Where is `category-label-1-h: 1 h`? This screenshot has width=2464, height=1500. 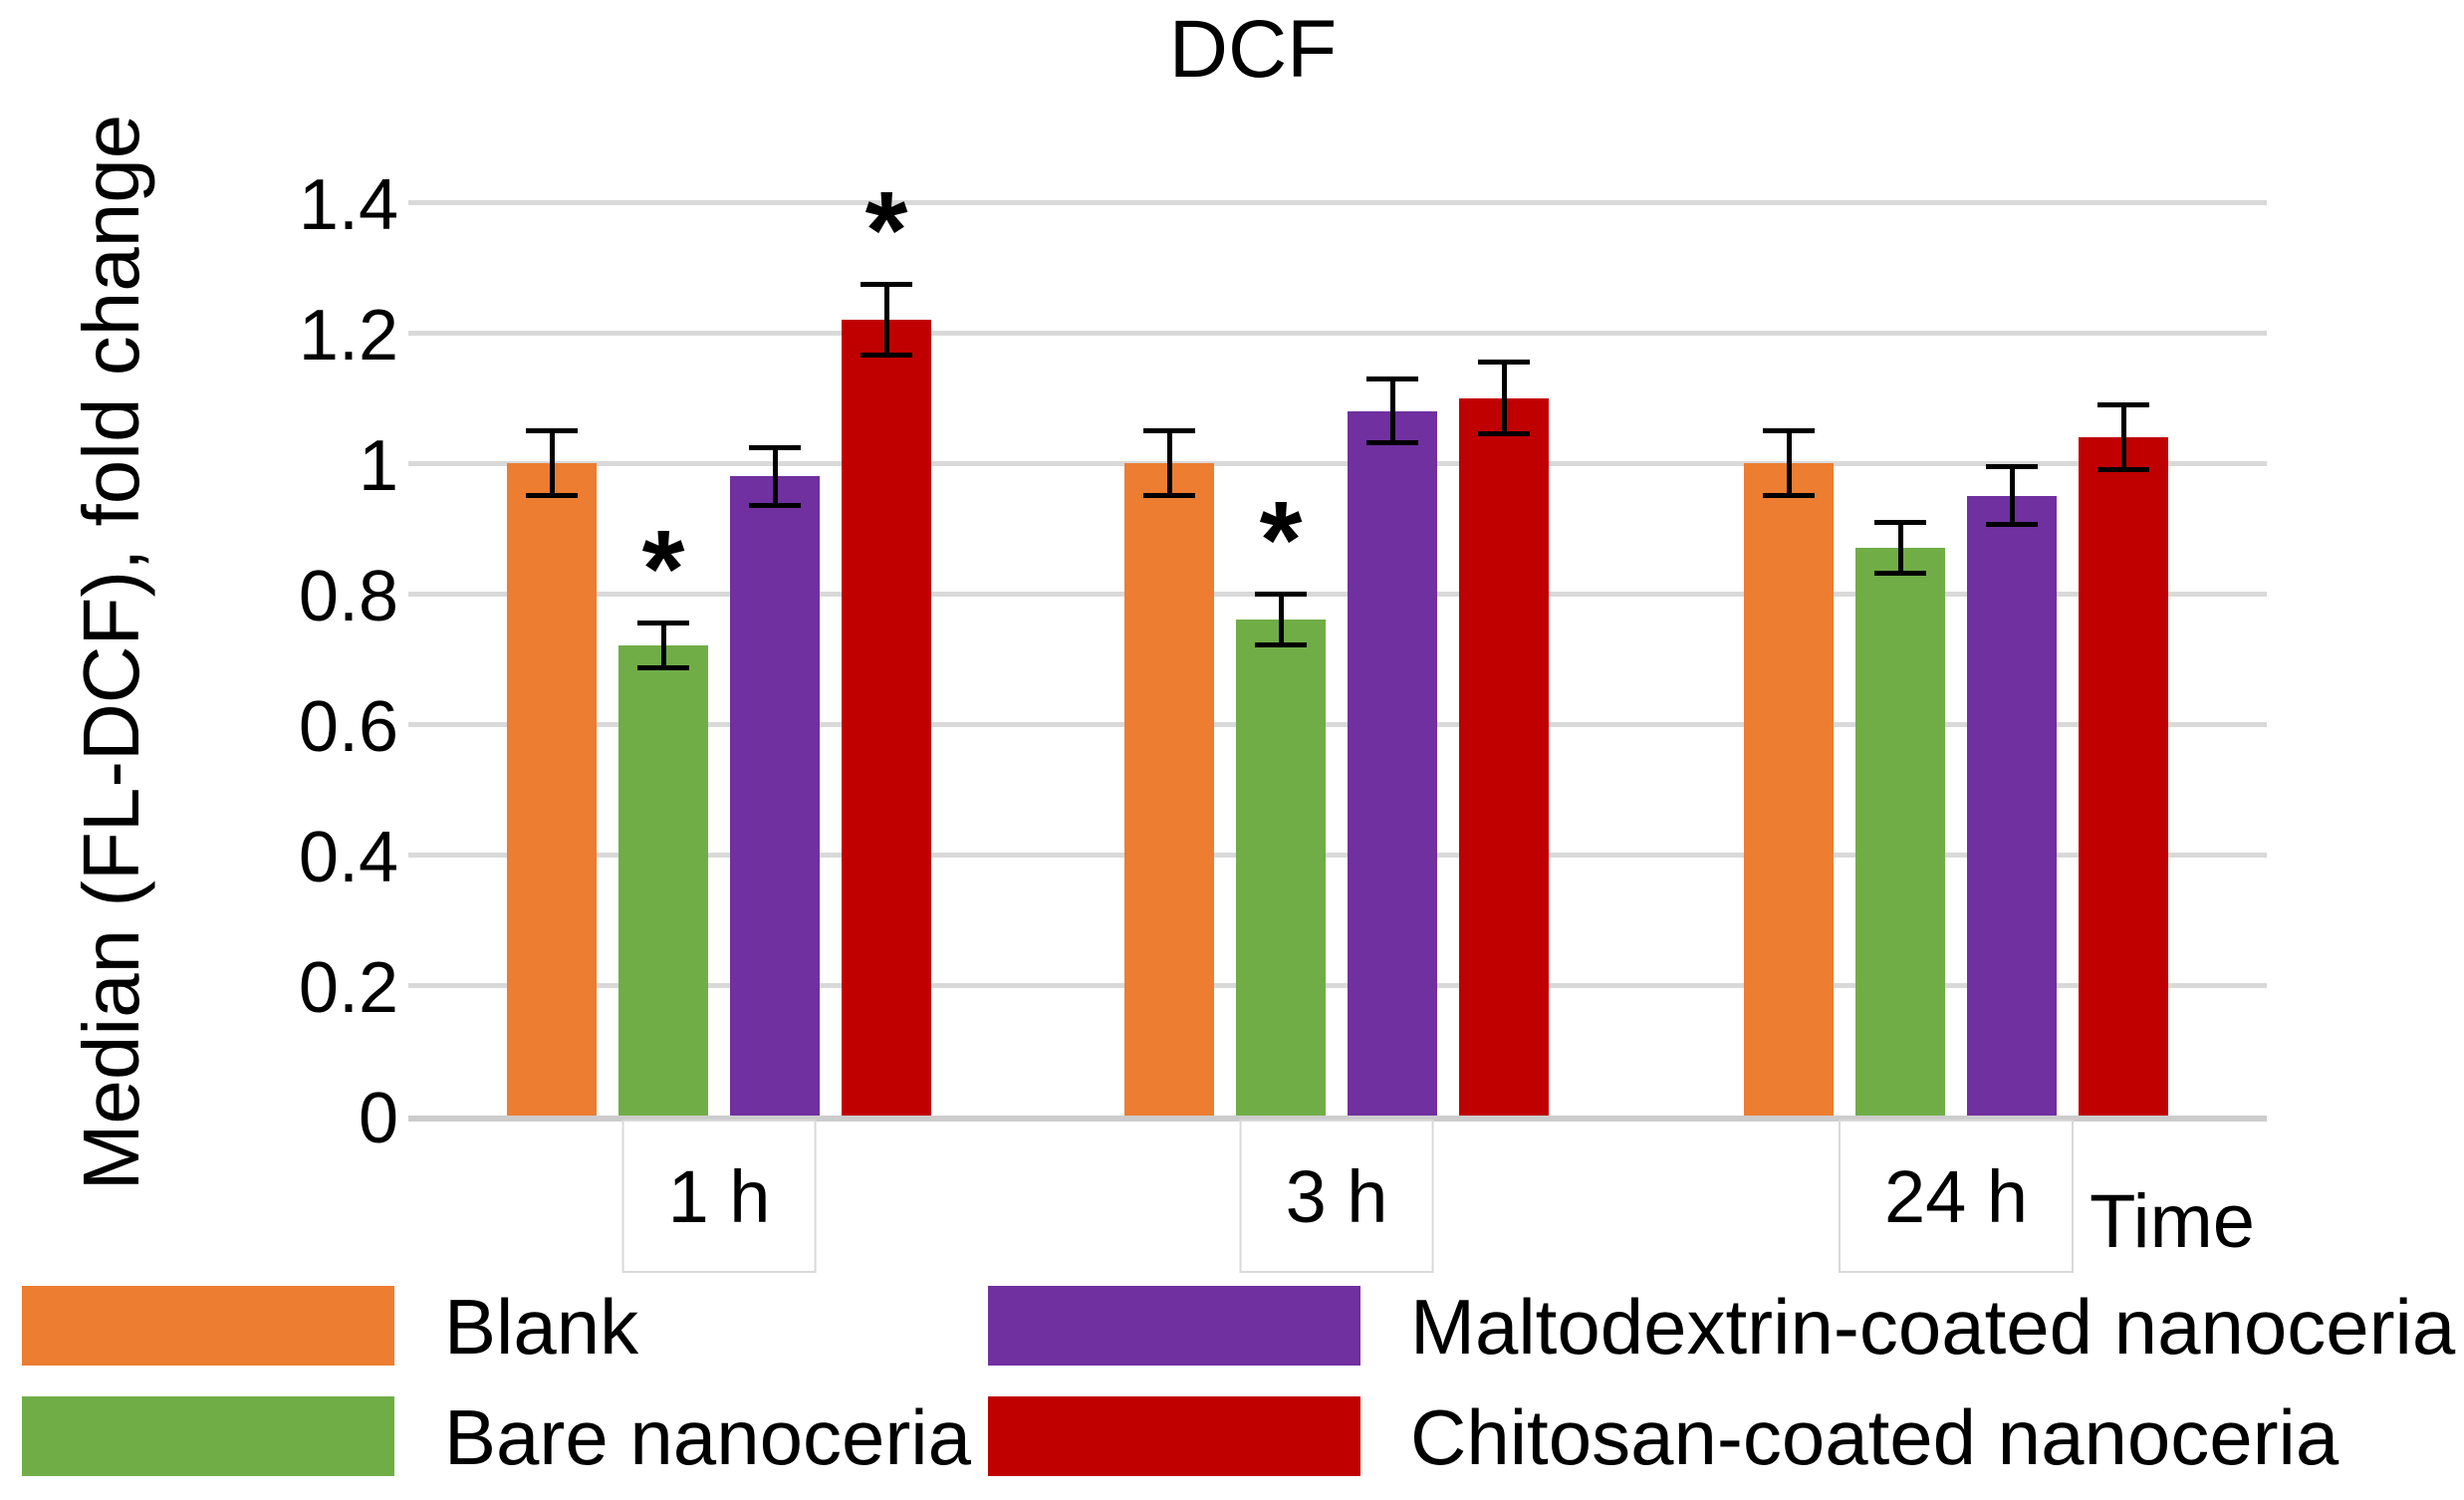
category-label-1-h: 1 h is located at coordinates (719, 1196).